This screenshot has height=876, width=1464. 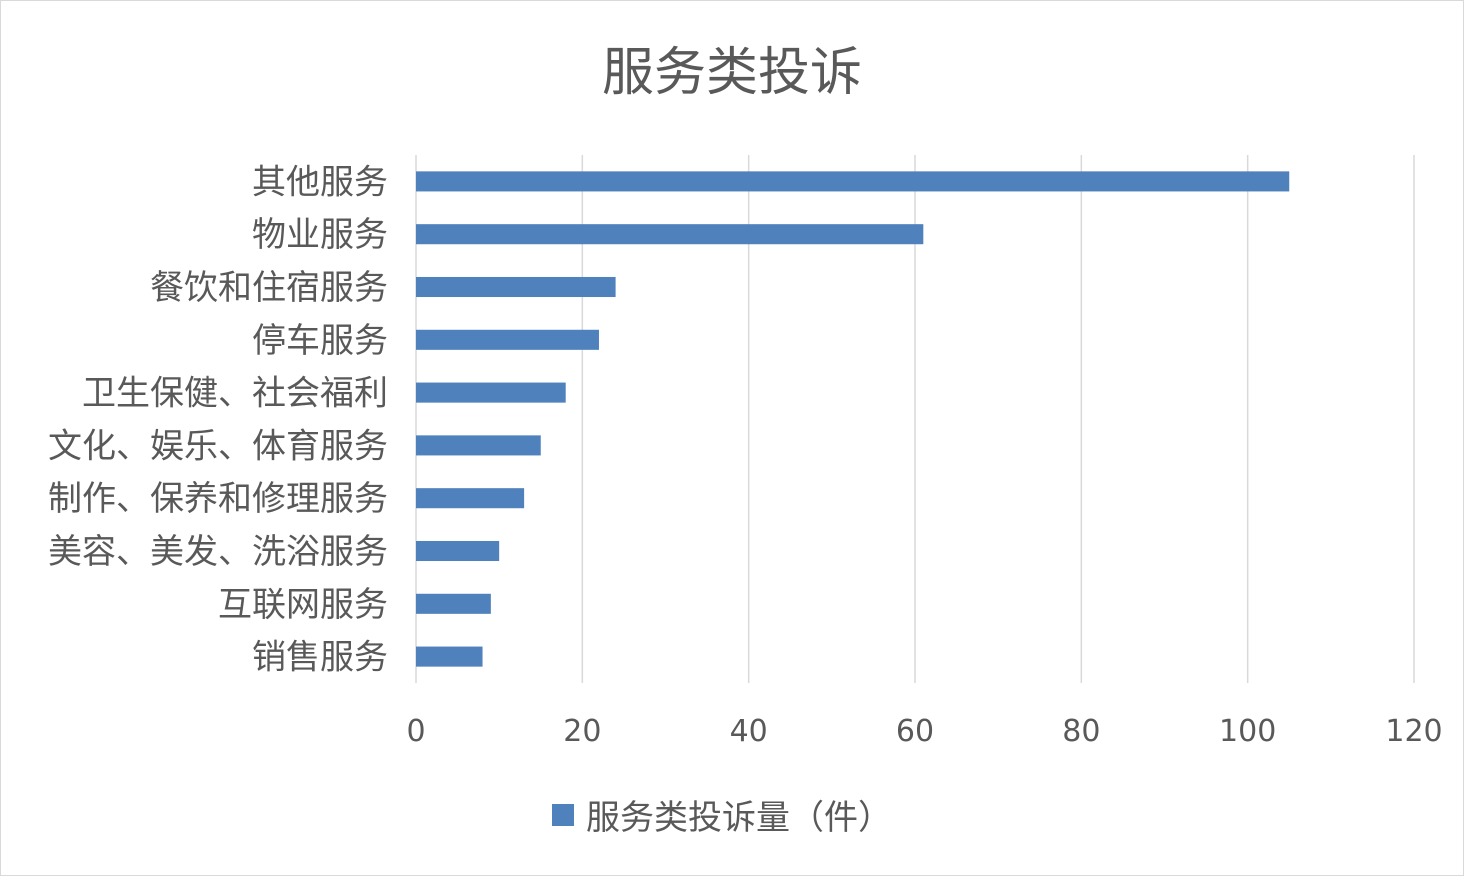 What do you see at coordinates (235, 394) in the screenshot?
I see `category-label-4: 卫生保健、社会福利` at bounding box center [235, 394].